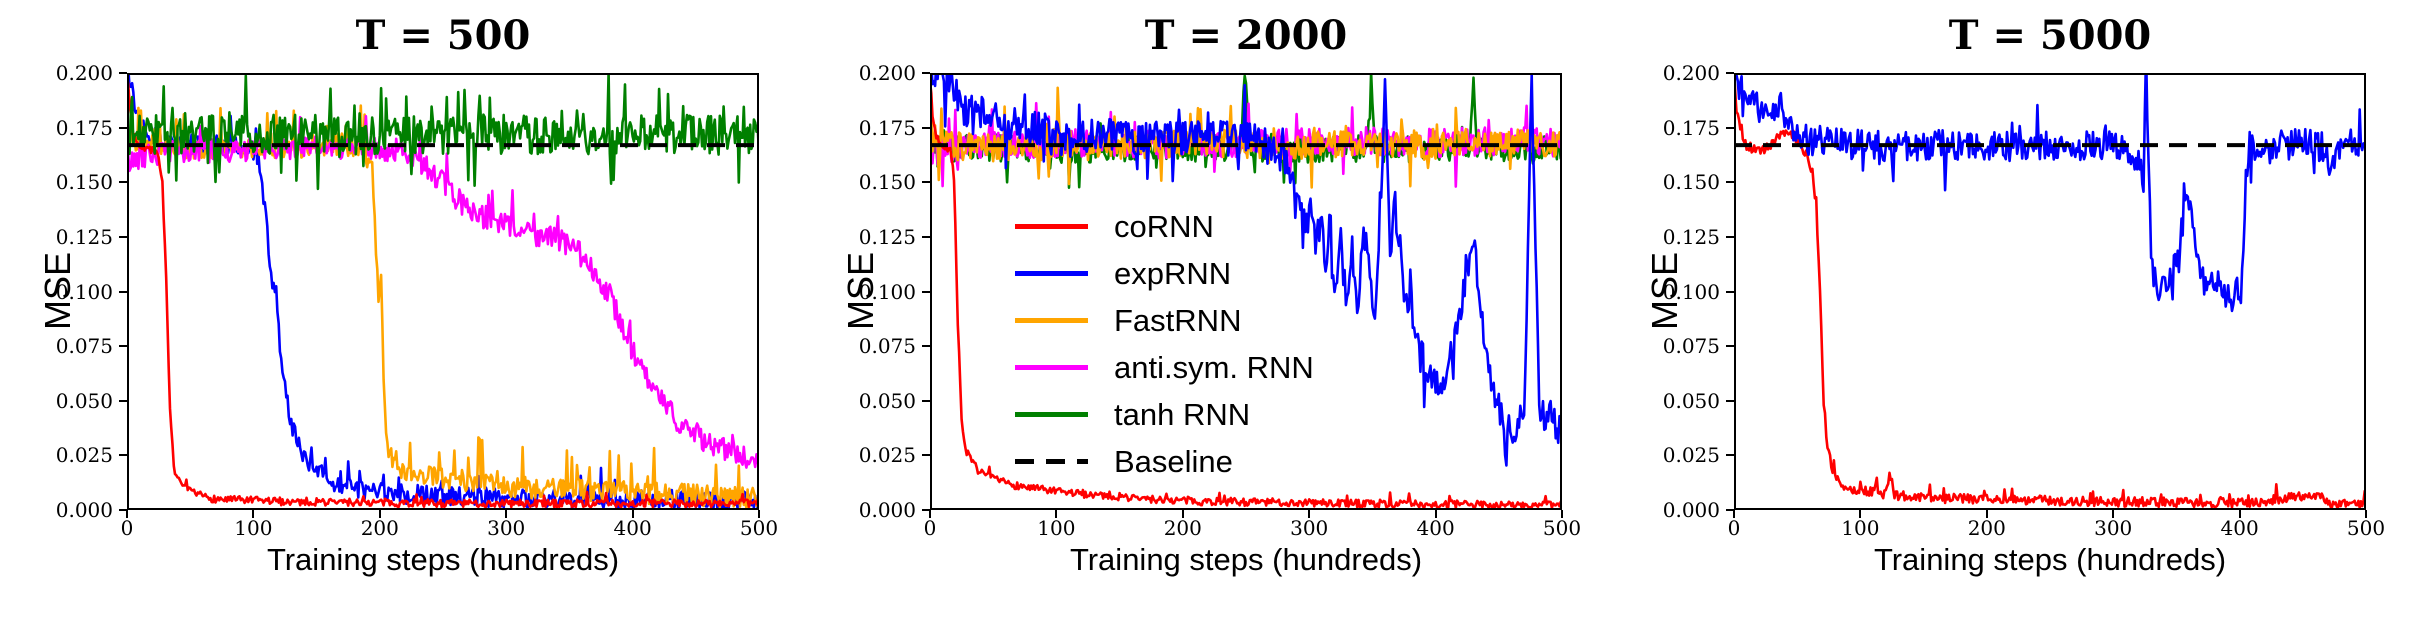  I want to click on legend-label: anti.sym. RNN, so click(1214, 367).